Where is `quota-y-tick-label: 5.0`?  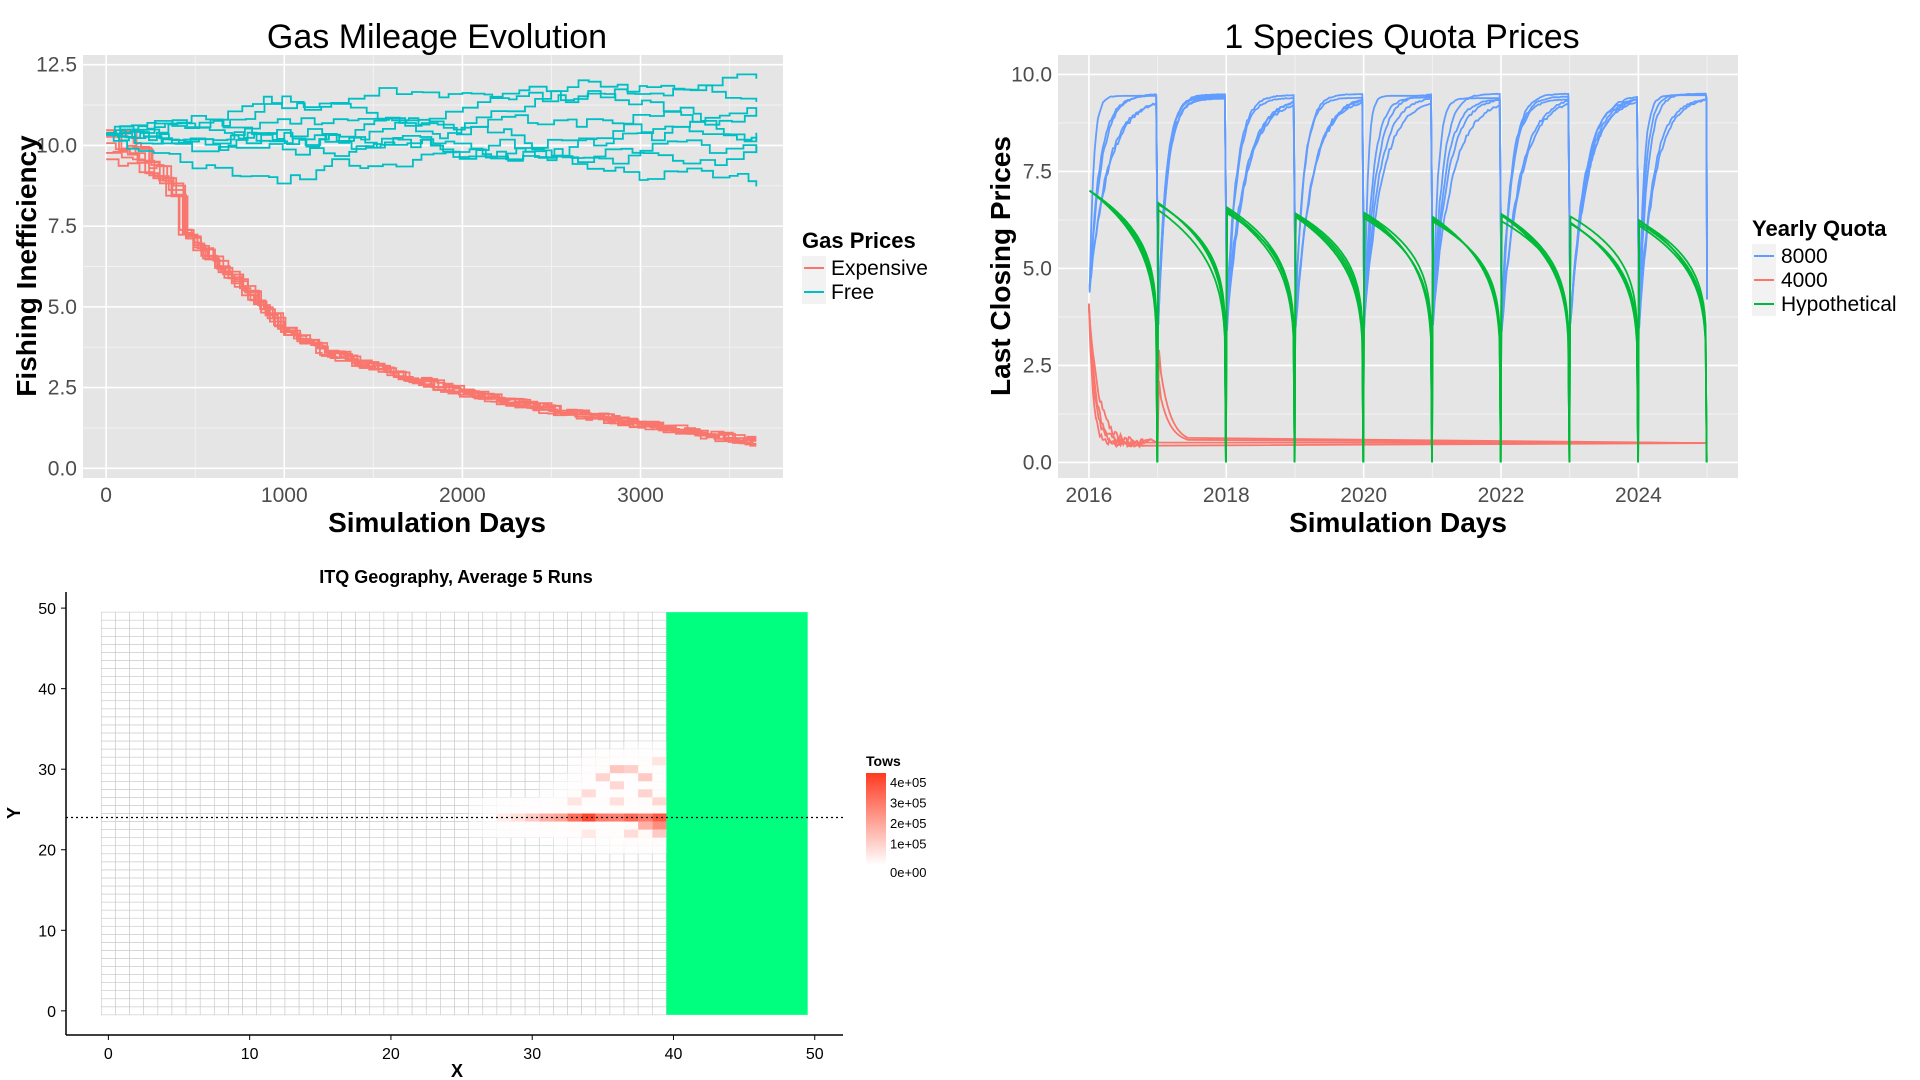
quota-y-tick-label: 5.0 is located at coordinates (1037, 268).